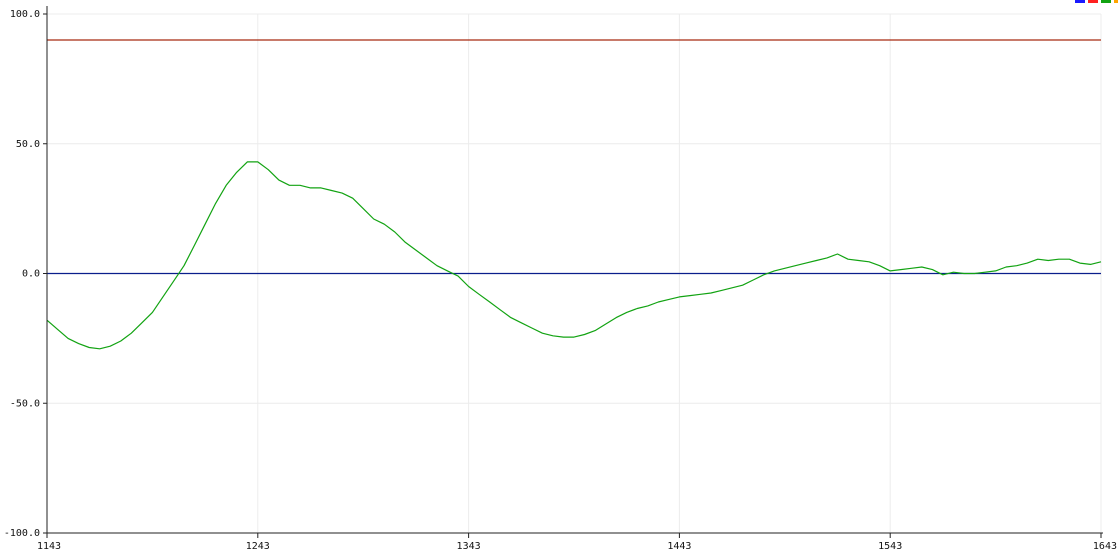 This screenshot has width=1118, height=556. What do you see at coordinates (28, 144) in the screenshot?
I see `y-tick-label: 50.0` at bounding box center [28, 144].